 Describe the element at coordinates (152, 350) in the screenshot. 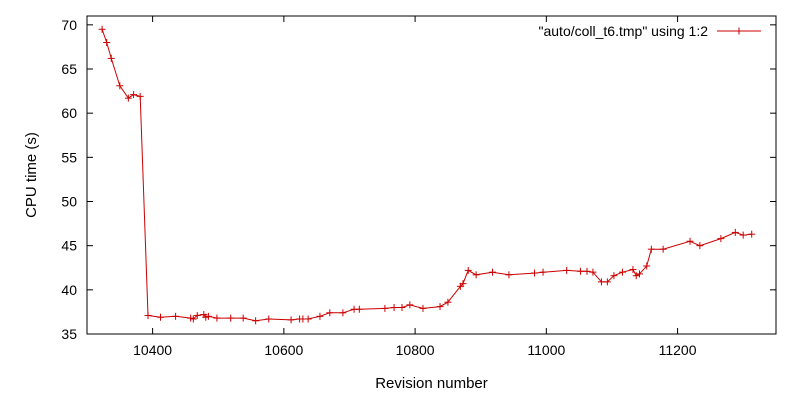

I see `x-tick-label: 10400` at that location.